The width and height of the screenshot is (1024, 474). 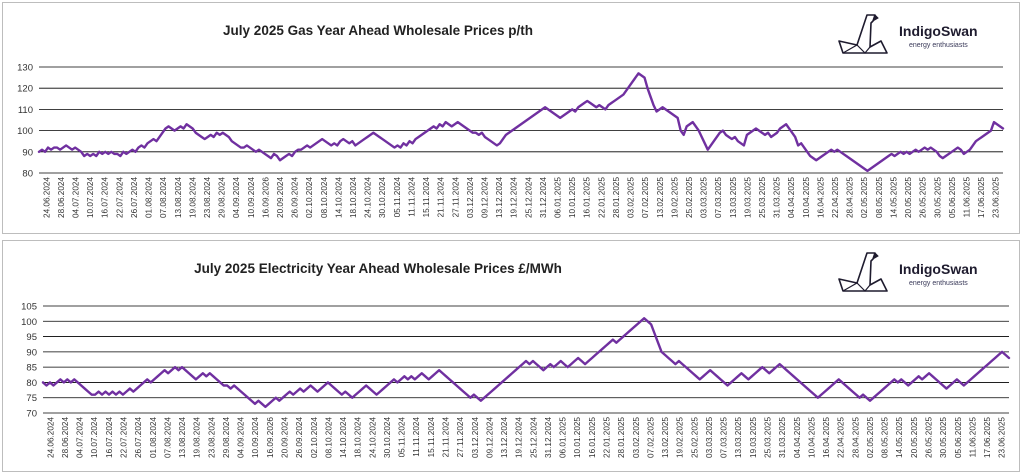 I want to click on electricity-x-tick-label: 26.07.2024, so click(x=138, y=437).